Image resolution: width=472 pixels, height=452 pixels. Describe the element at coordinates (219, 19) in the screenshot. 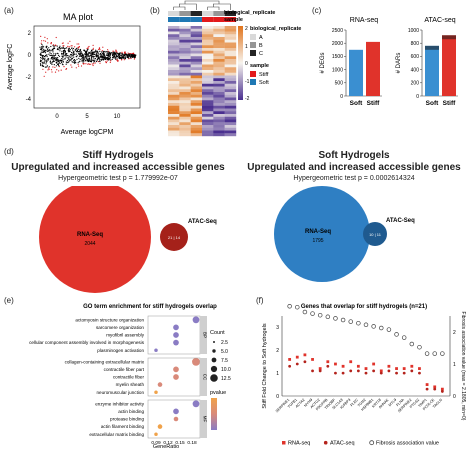

I see `heatmap-sample-cell` at that location.